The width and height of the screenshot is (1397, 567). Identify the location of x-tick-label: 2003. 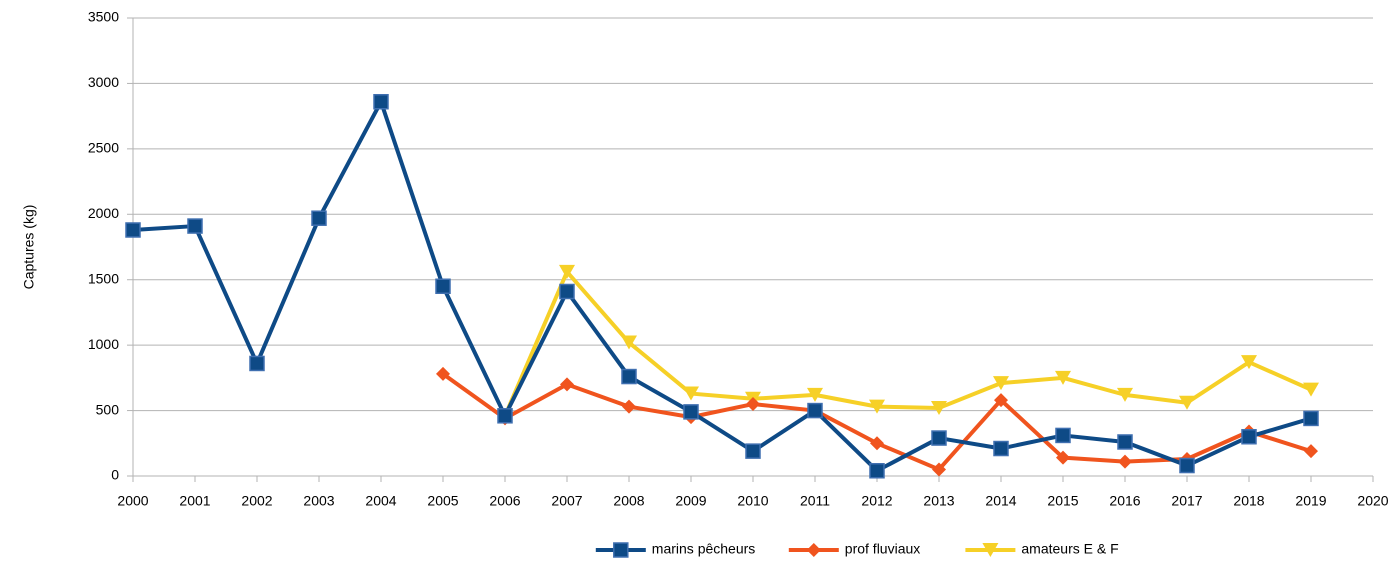
(318, 501).